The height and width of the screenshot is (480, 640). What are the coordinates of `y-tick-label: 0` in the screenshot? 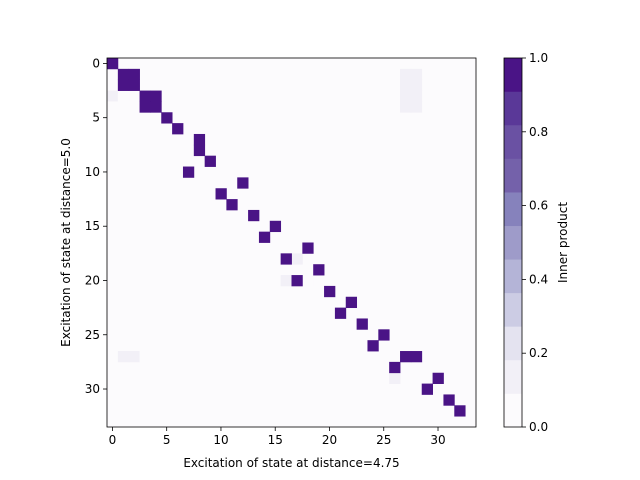 It's located at (96, 63).